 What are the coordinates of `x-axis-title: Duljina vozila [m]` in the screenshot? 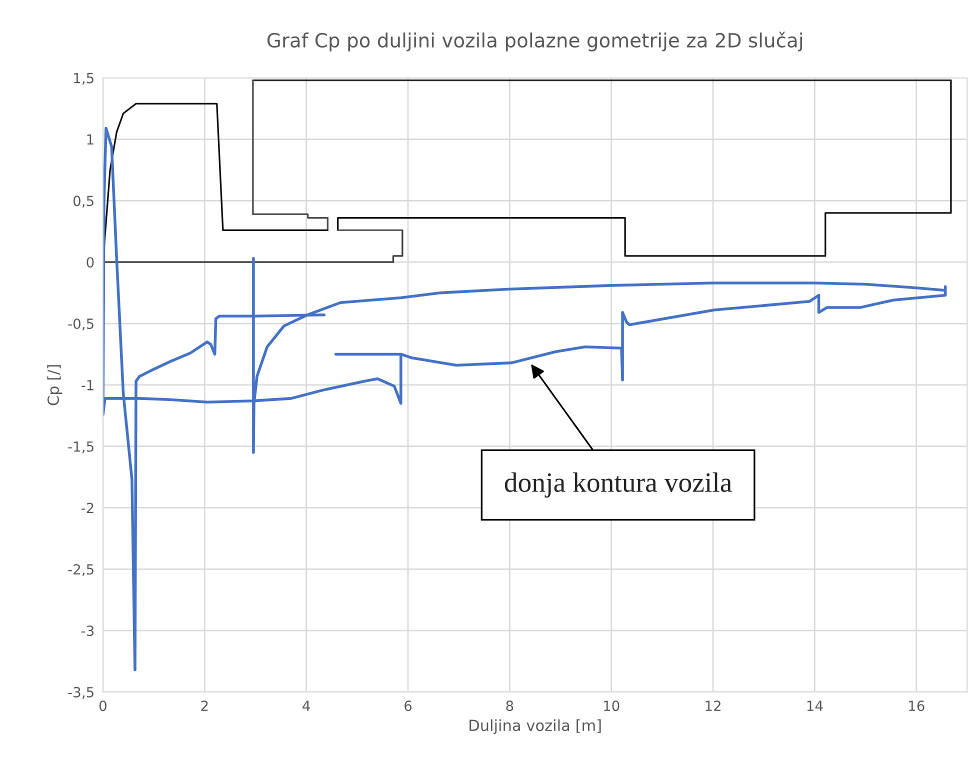 It's located at (535, 726).